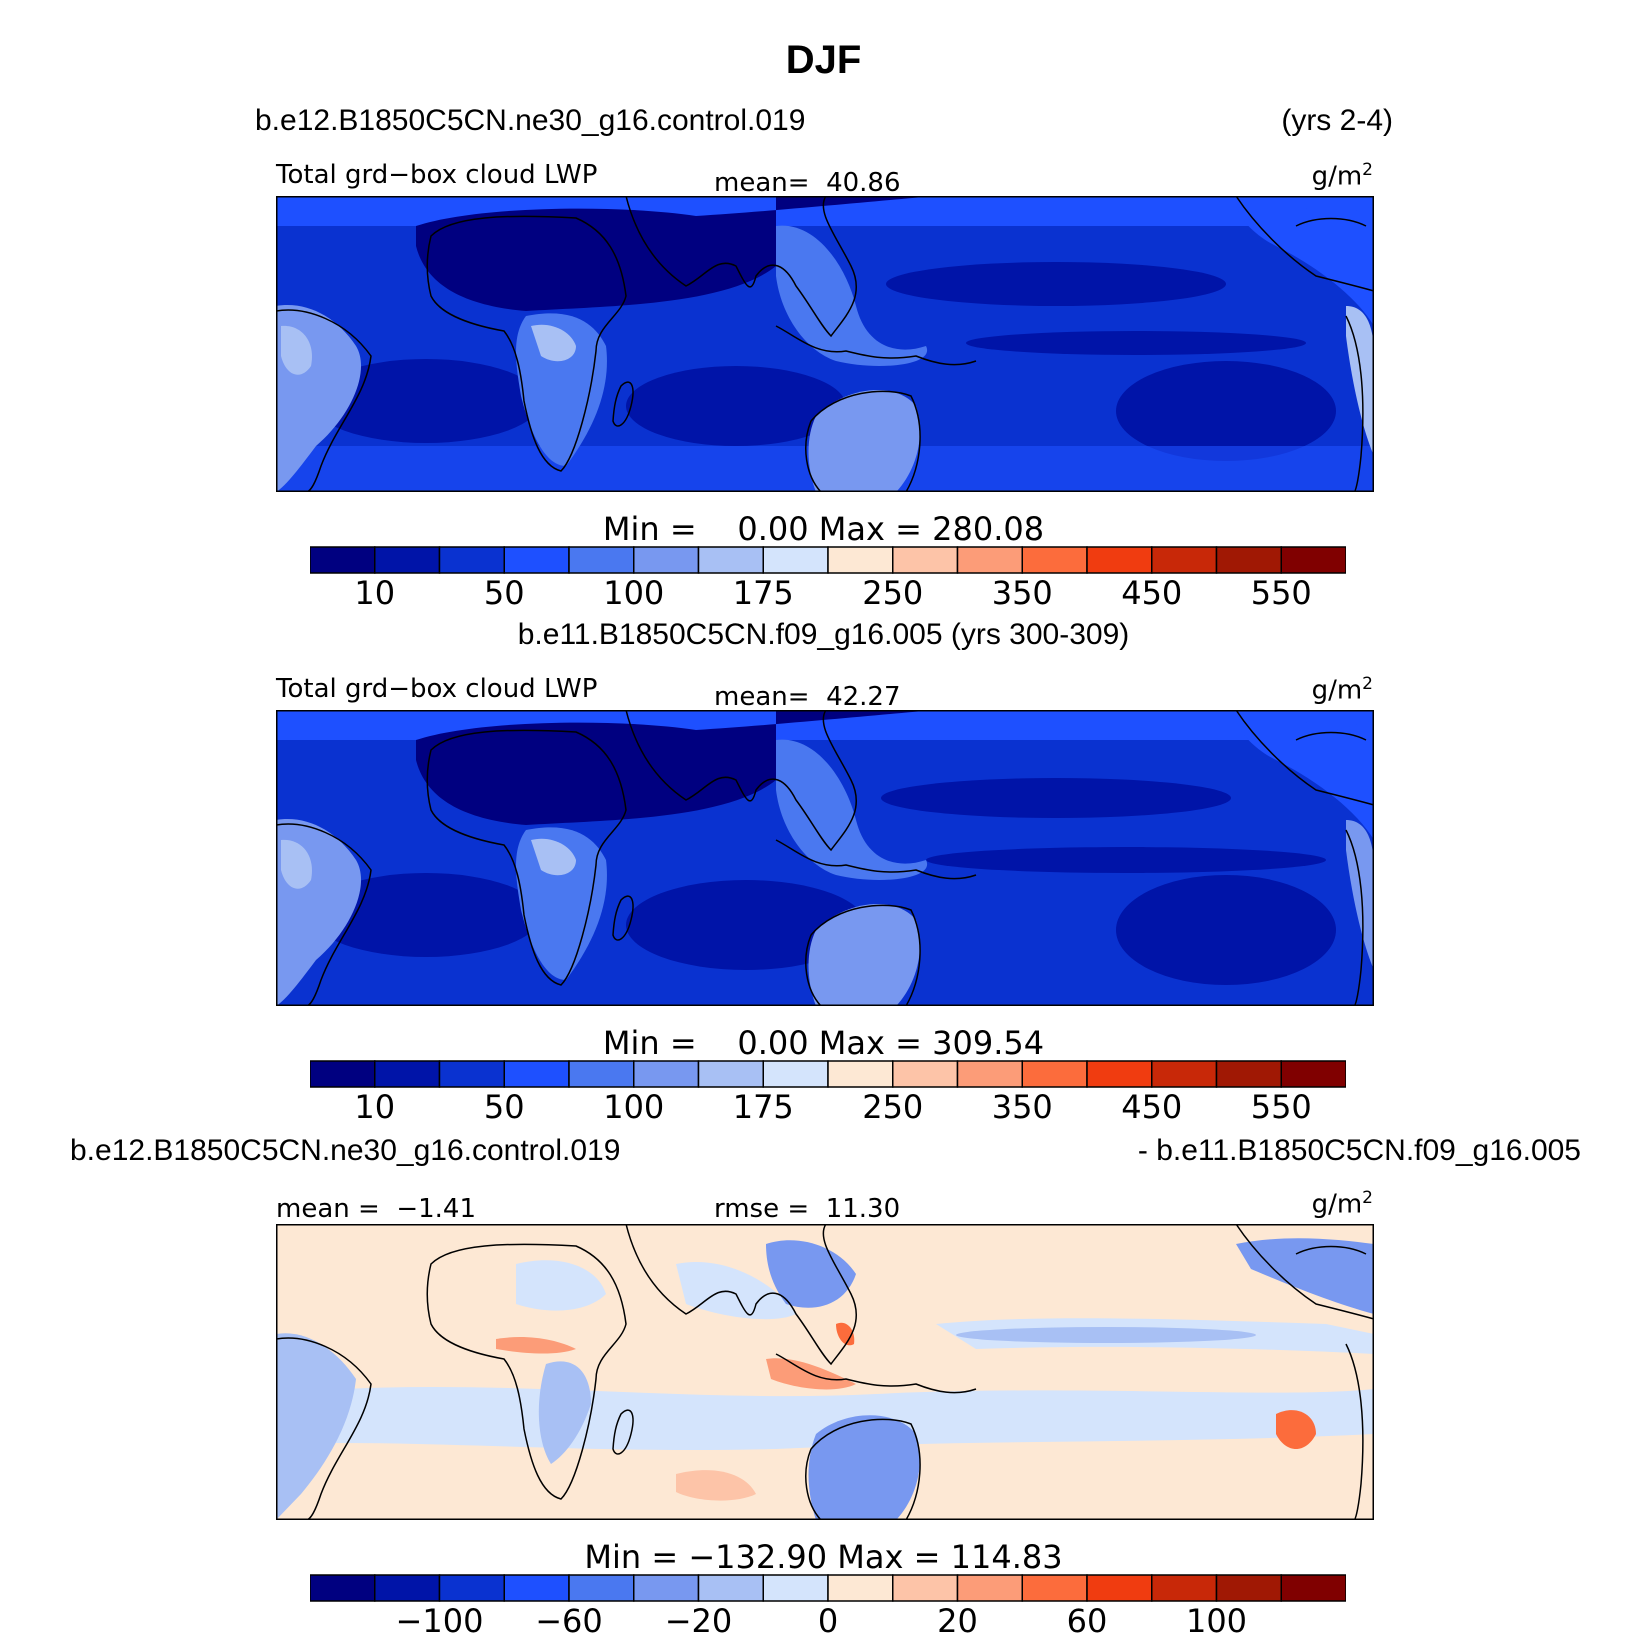 Image resolution: width=1647 pixels, height=1644 pixels. What do you see at coordinates (864, 954) in the screenshot?
I see `australia` at bounding box center [864, 954].